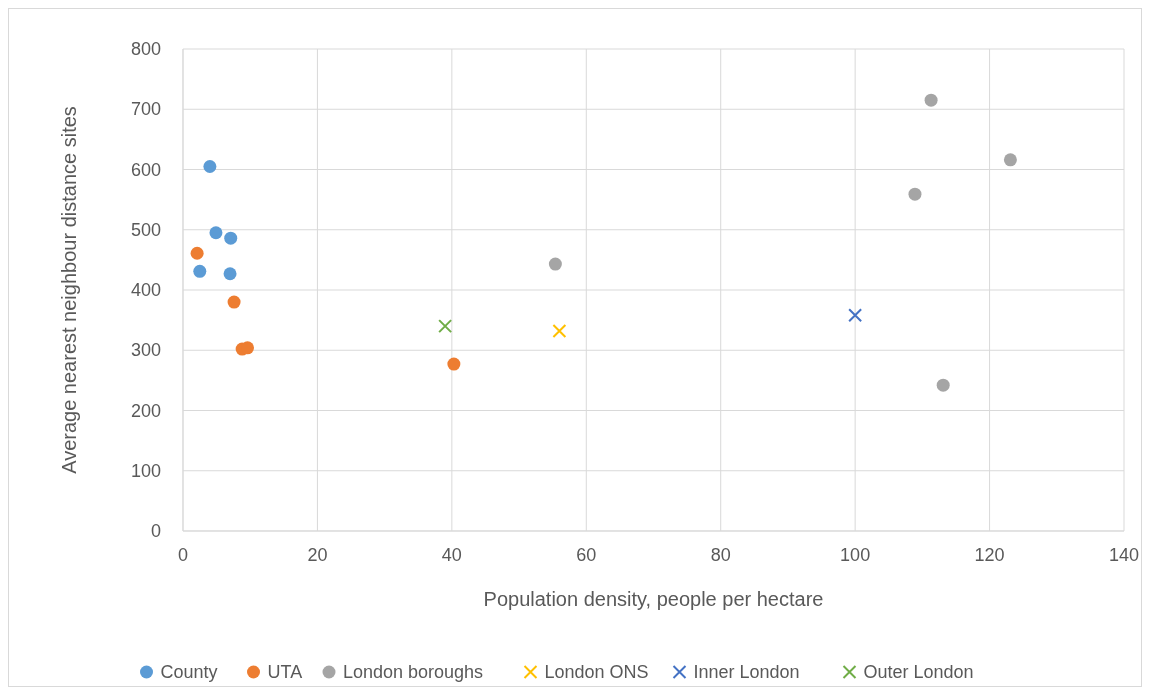  What do you see at coordinates (653, 599) in the screenshot?
I see `x-axis-title: Population density, people per hectare` at bounding box center [653, 599].